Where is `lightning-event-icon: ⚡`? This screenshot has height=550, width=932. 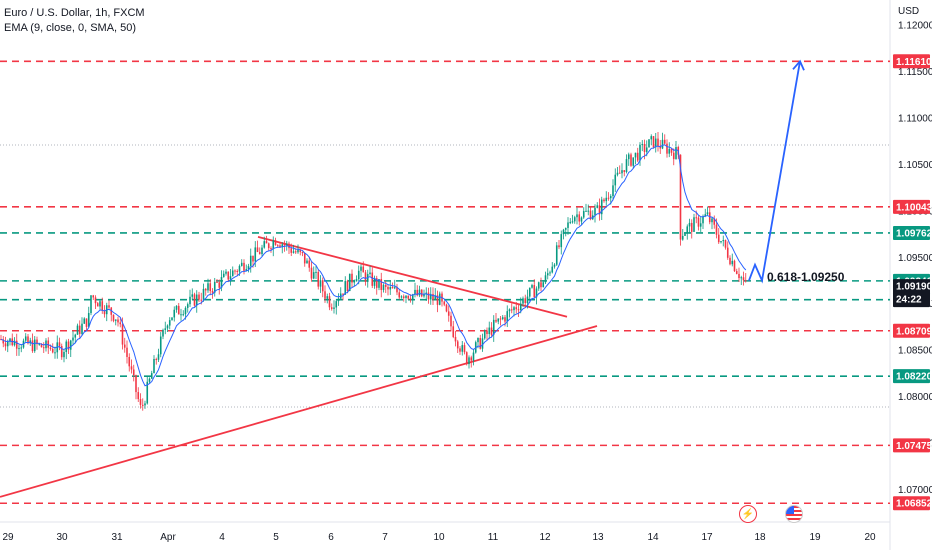 lightning-event-icon: ⚡ is located at coordinates (748, 514).